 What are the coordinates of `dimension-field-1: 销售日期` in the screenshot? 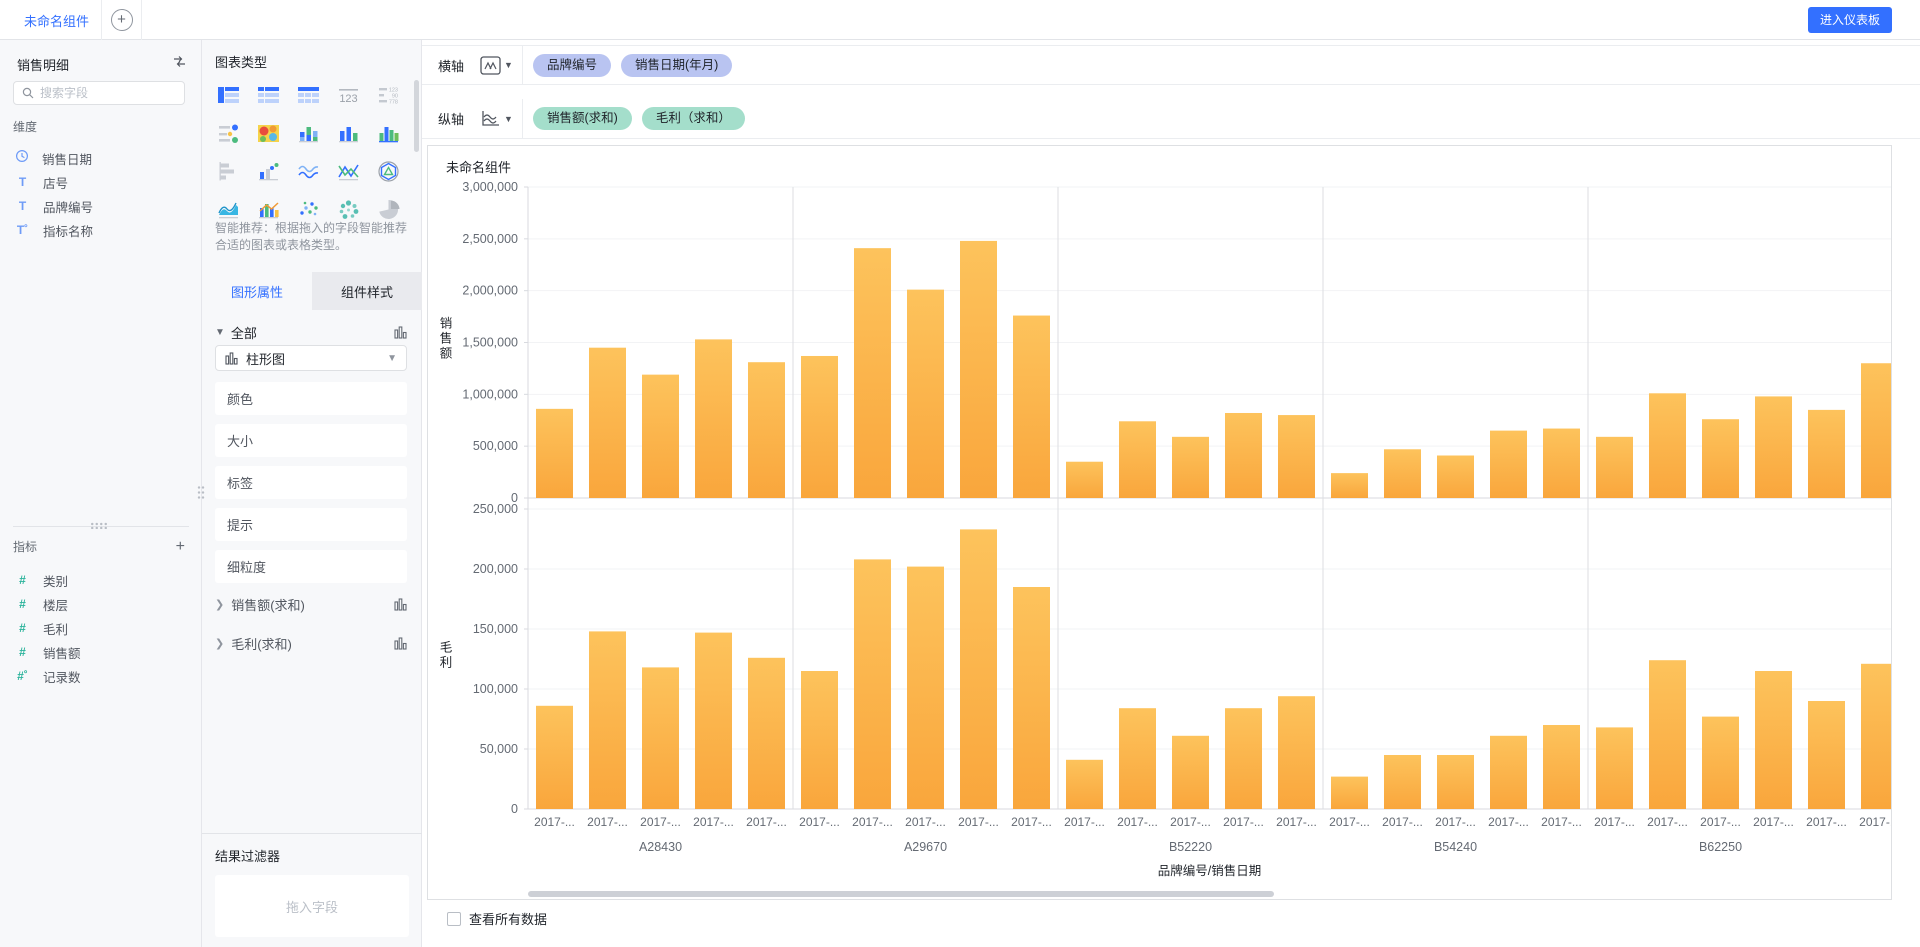 It's located at (101, 158).